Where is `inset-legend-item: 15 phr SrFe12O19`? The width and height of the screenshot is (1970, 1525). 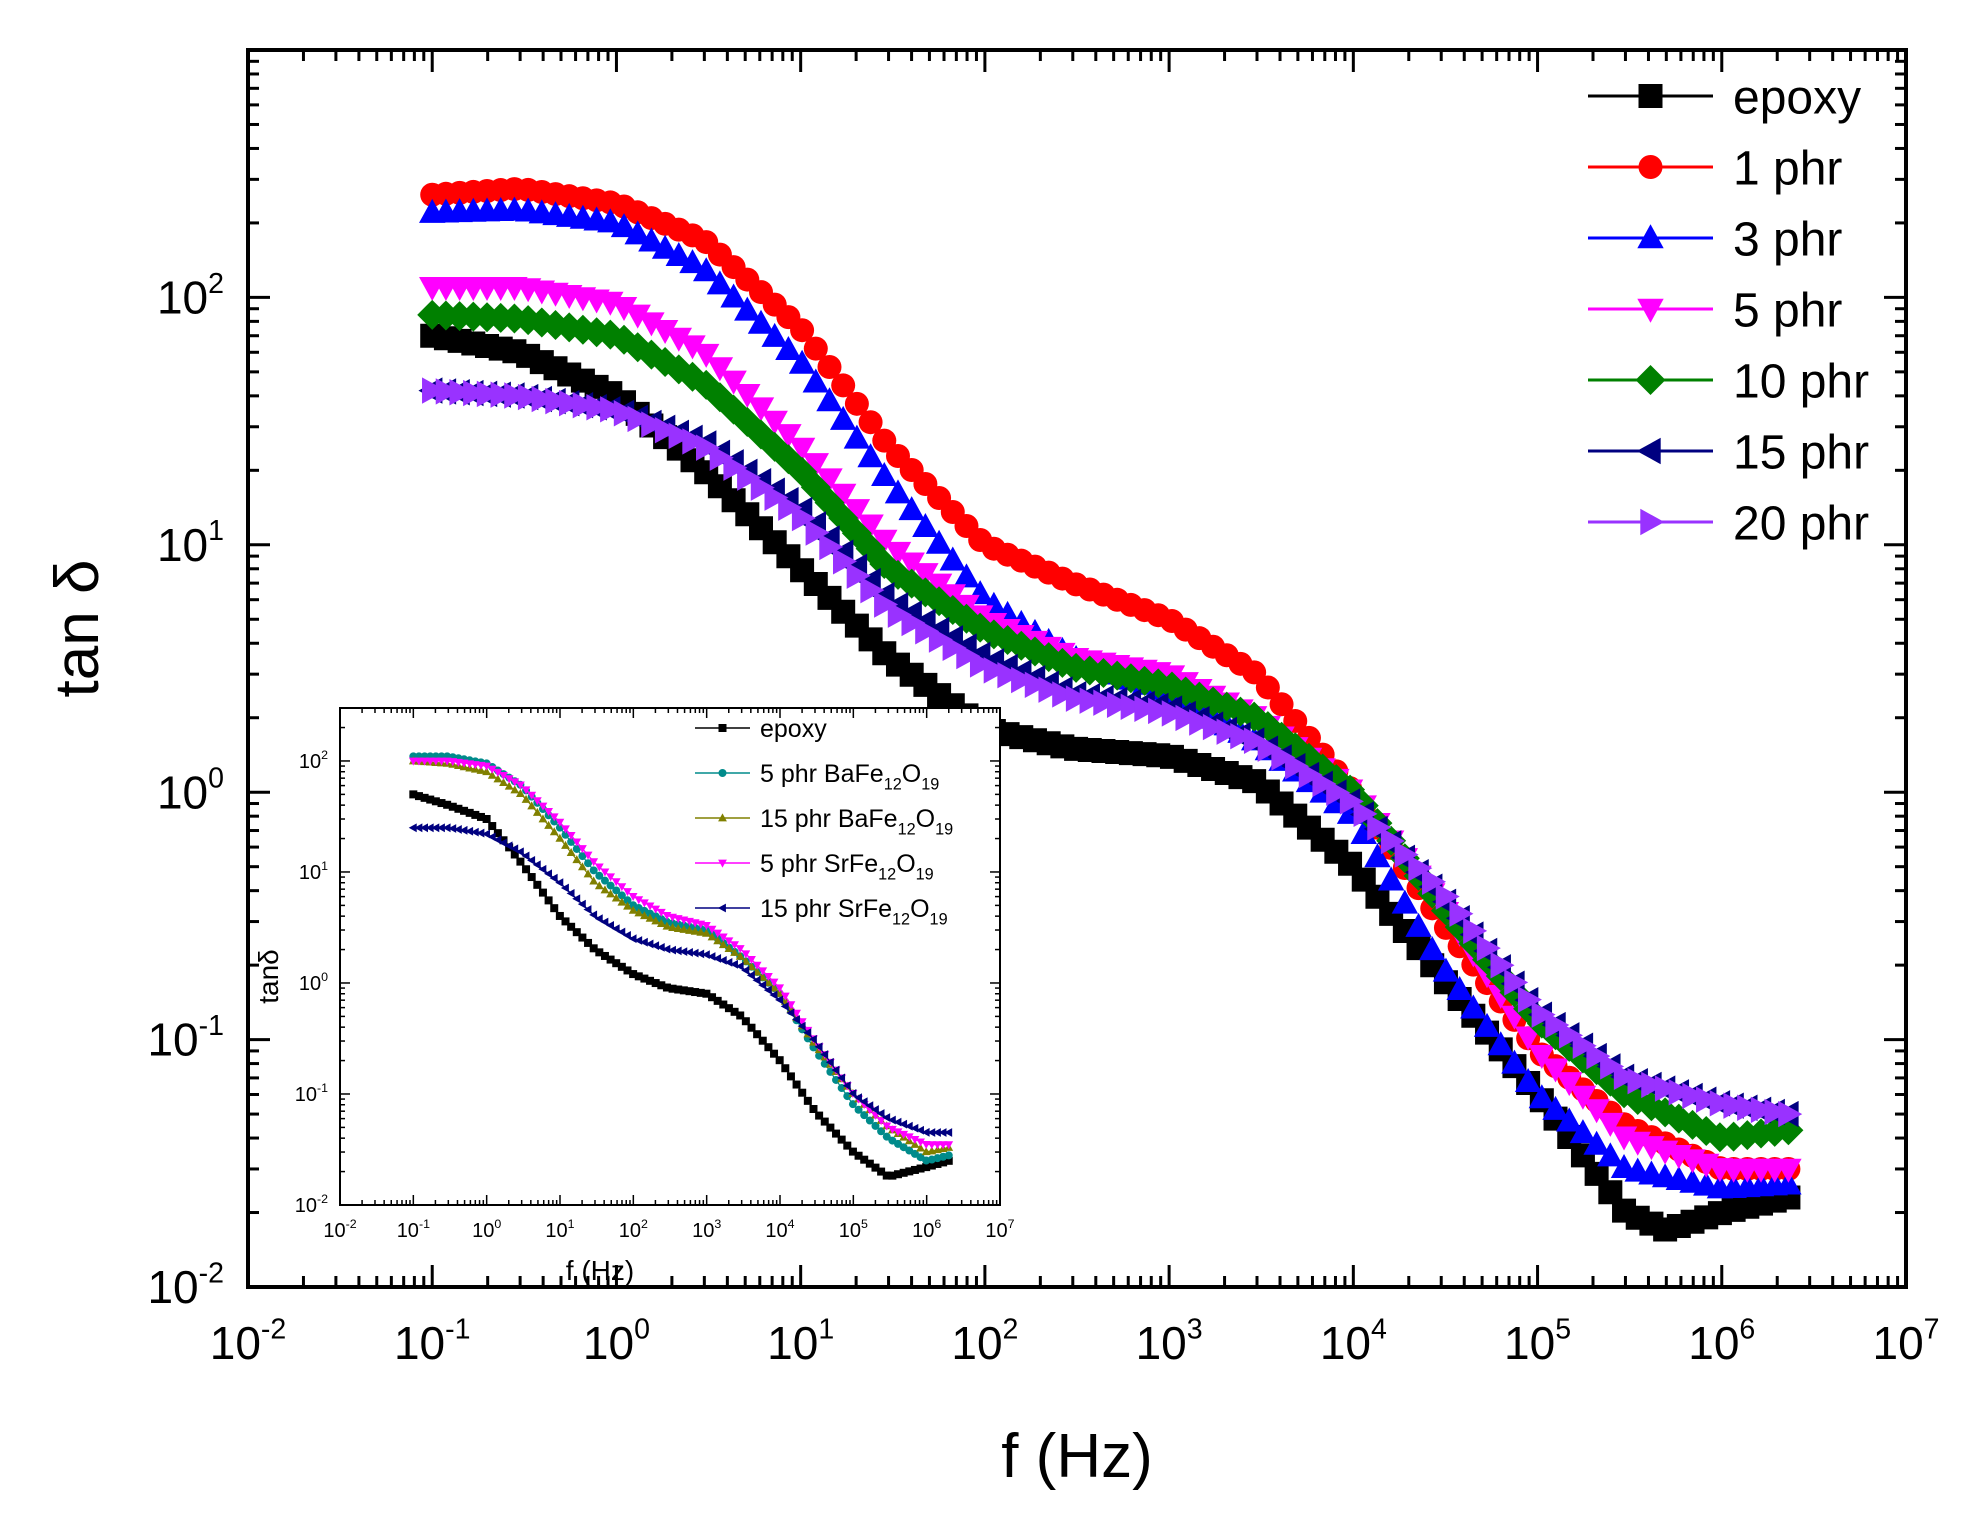
inset-legend-item: 15 phr SrFe12O19 is located at coordinates (821, 912).